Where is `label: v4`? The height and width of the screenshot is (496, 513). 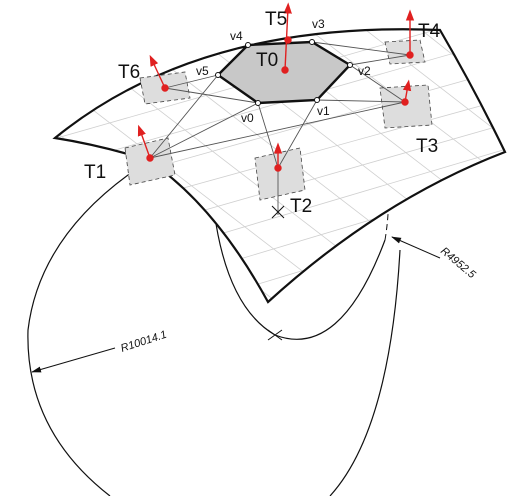
label: v4 is located at coordinates (236, 36).